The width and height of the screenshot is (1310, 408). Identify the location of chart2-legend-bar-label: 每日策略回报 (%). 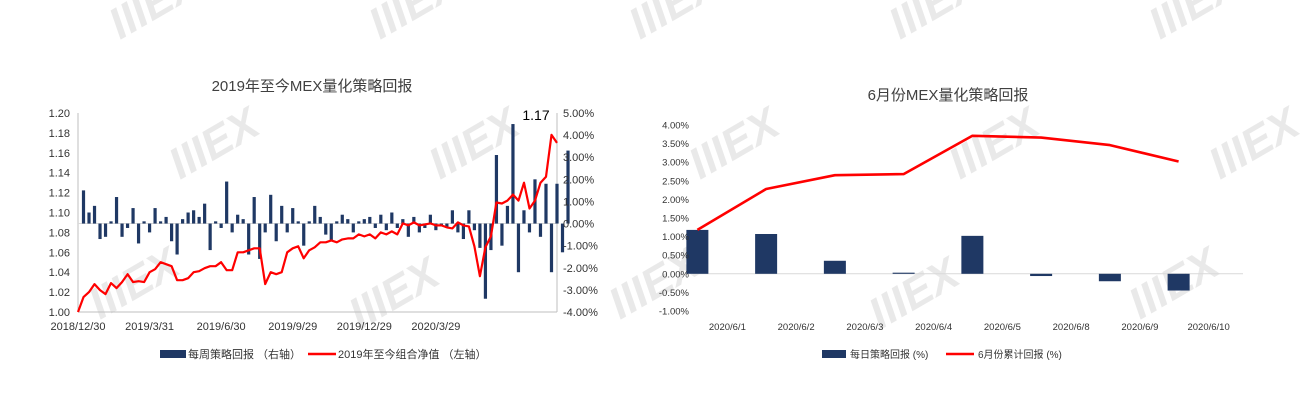
(889, 354).